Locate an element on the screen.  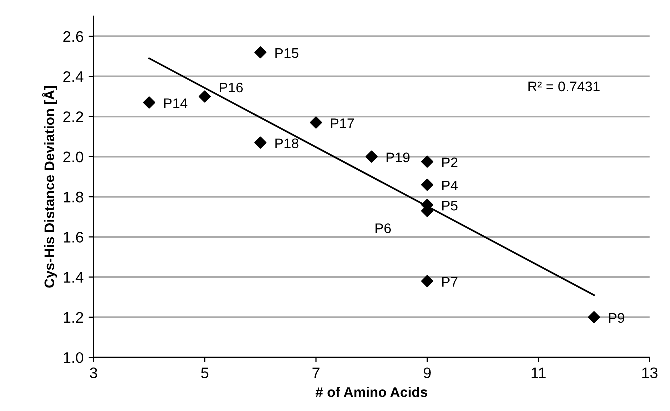
y-tick-label: 1.6 is located at coordinates (74, 237).